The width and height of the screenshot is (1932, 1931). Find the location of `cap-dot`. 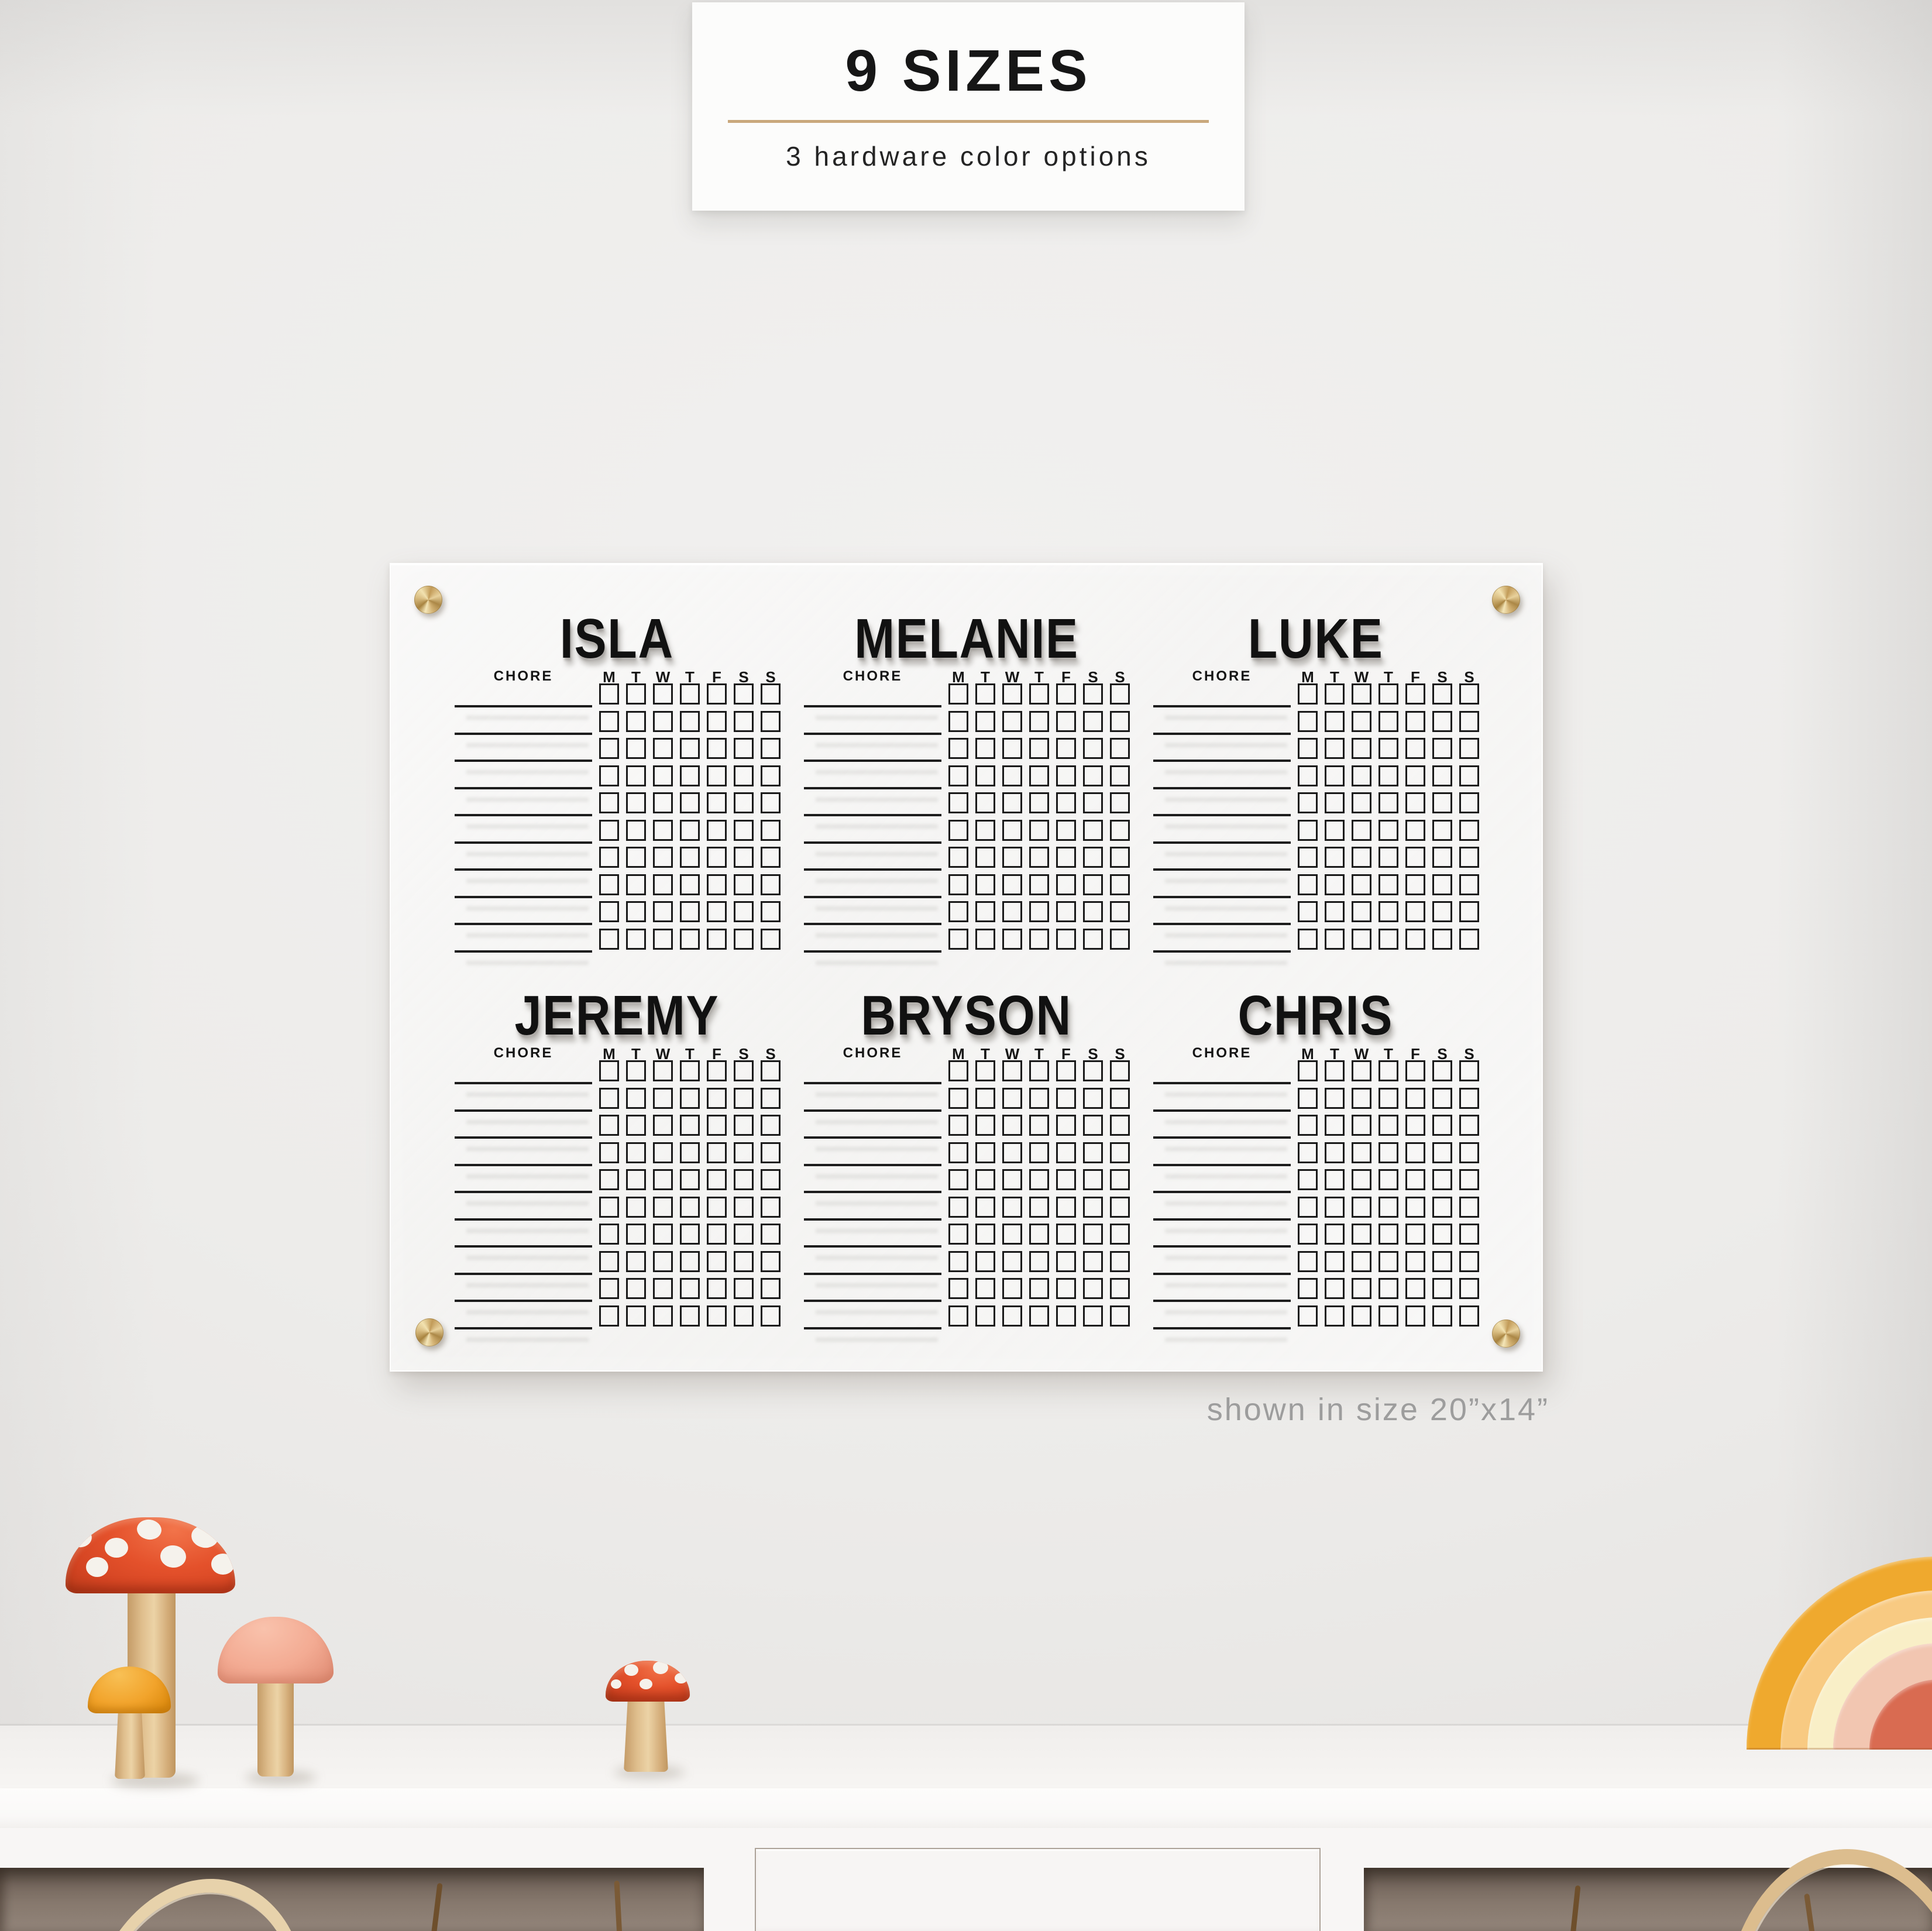

cap-dot is located at coordinates (204, 1537).